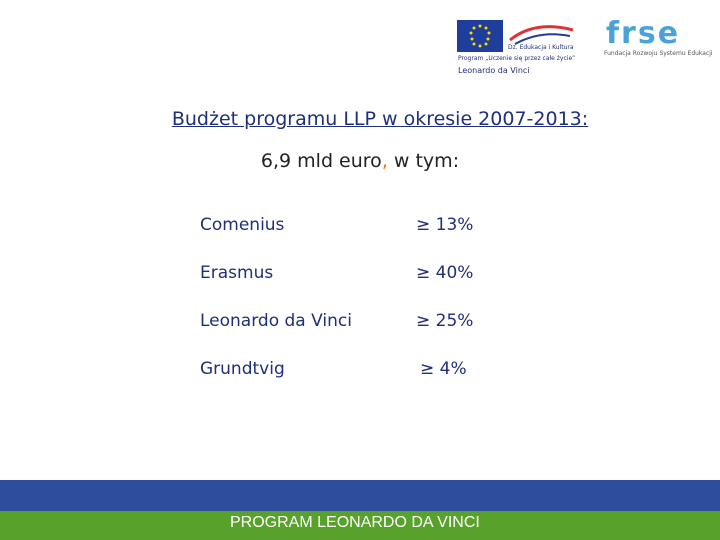 The width and height of the screenshot is (720, 540). What do you see at coordinates (237, 273) in the screenshot?
I see `program-name: Erasmus` at bounding box center [237, 273].